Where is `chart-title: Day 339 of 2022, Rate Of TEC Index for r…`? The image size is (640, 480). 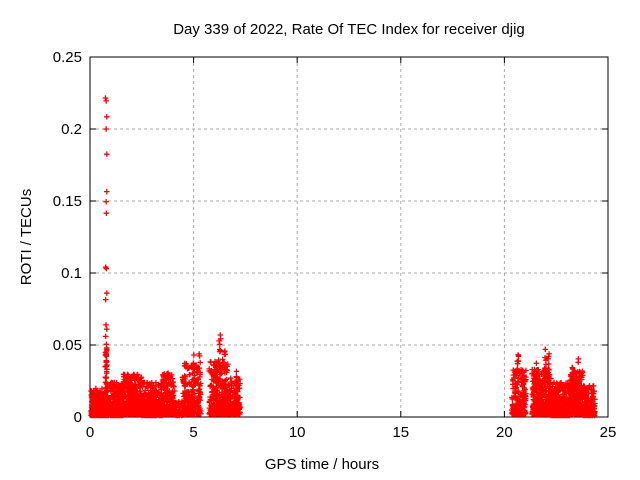
chart-title: Day 339 of 2022, Rate Of TEC Index for r… is located at coordinates (349, 29).